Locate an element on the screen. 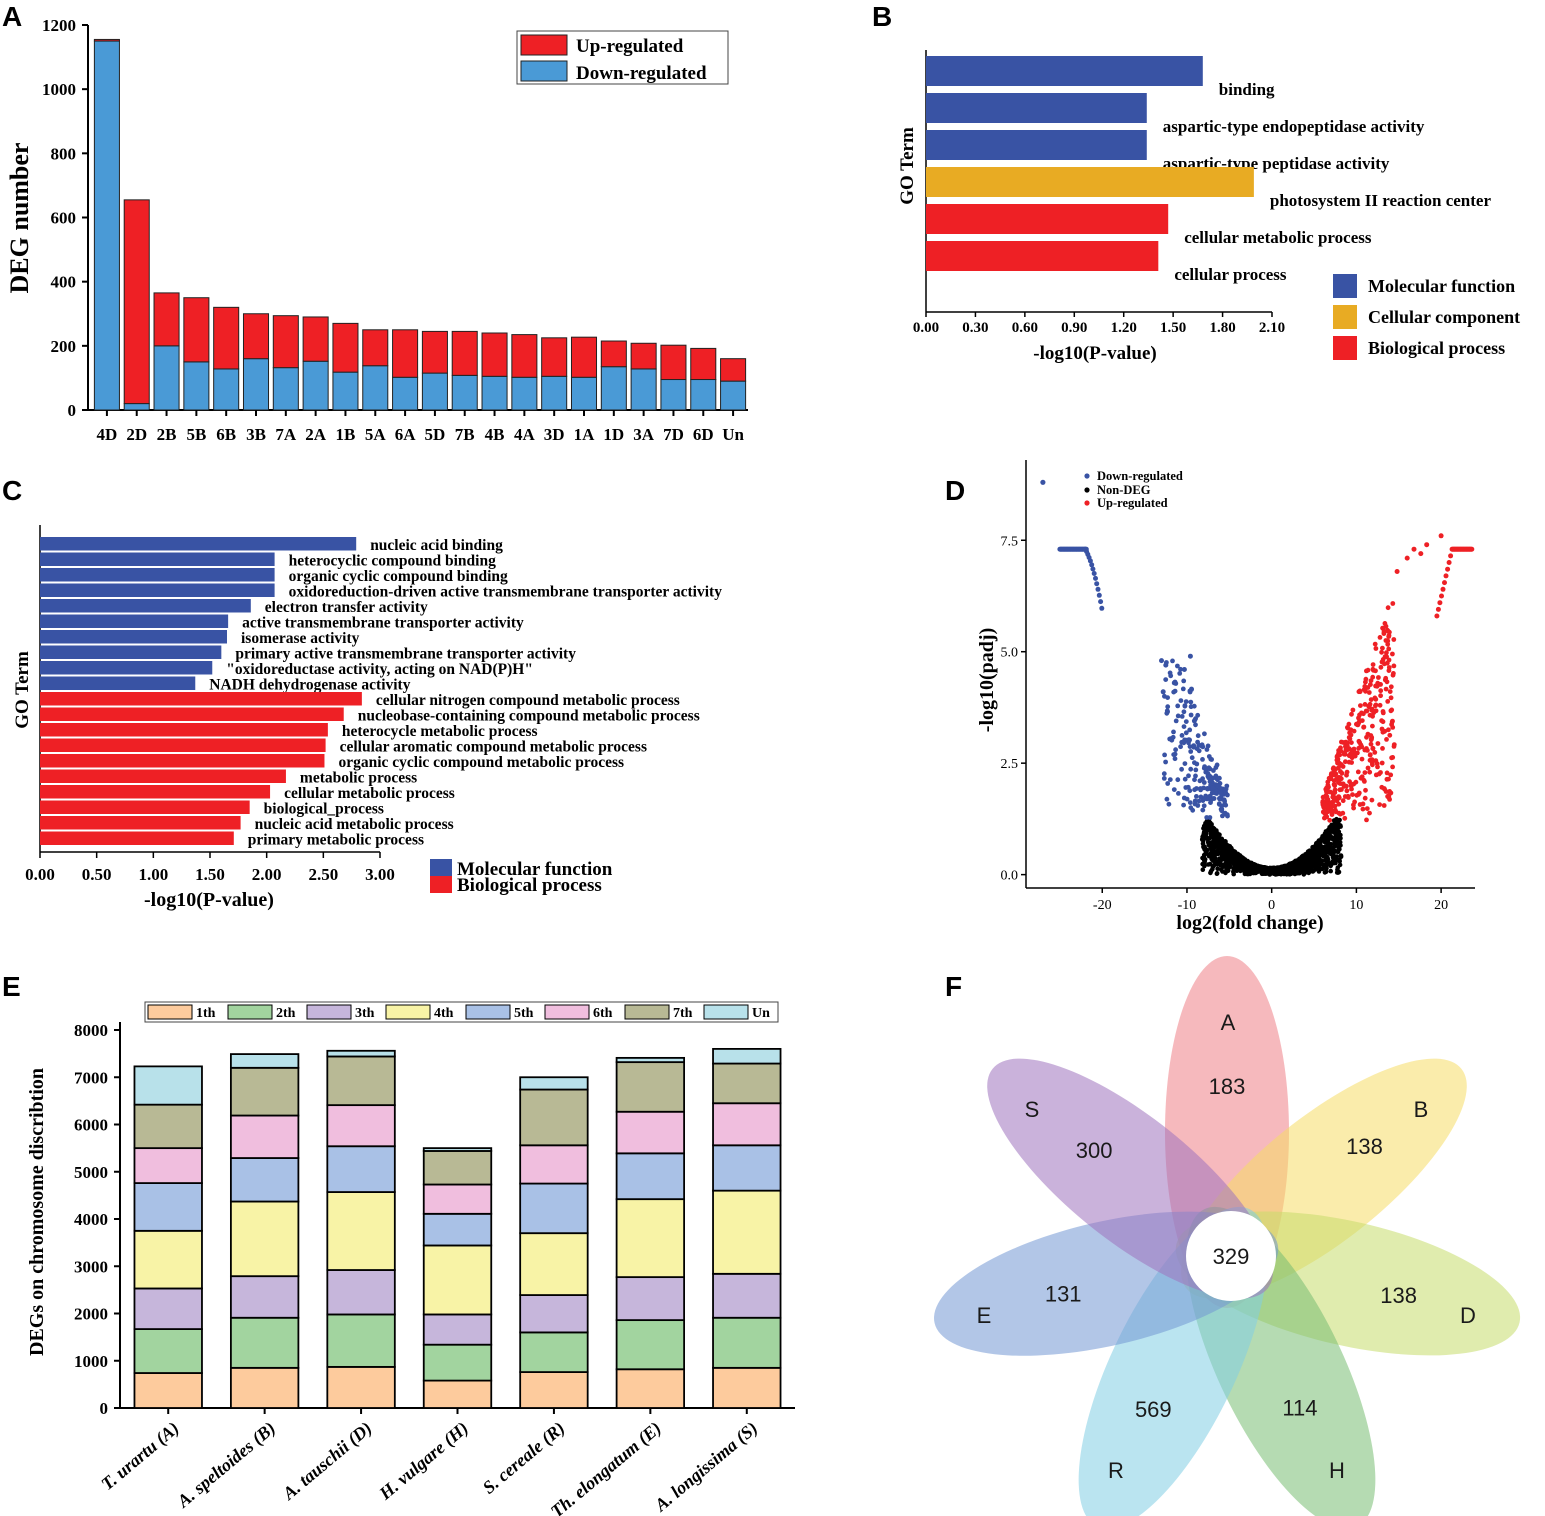 This screenshot has width=1545, height=1516. x-tick-label-2B: 2B is located at coordinates (167, 434).